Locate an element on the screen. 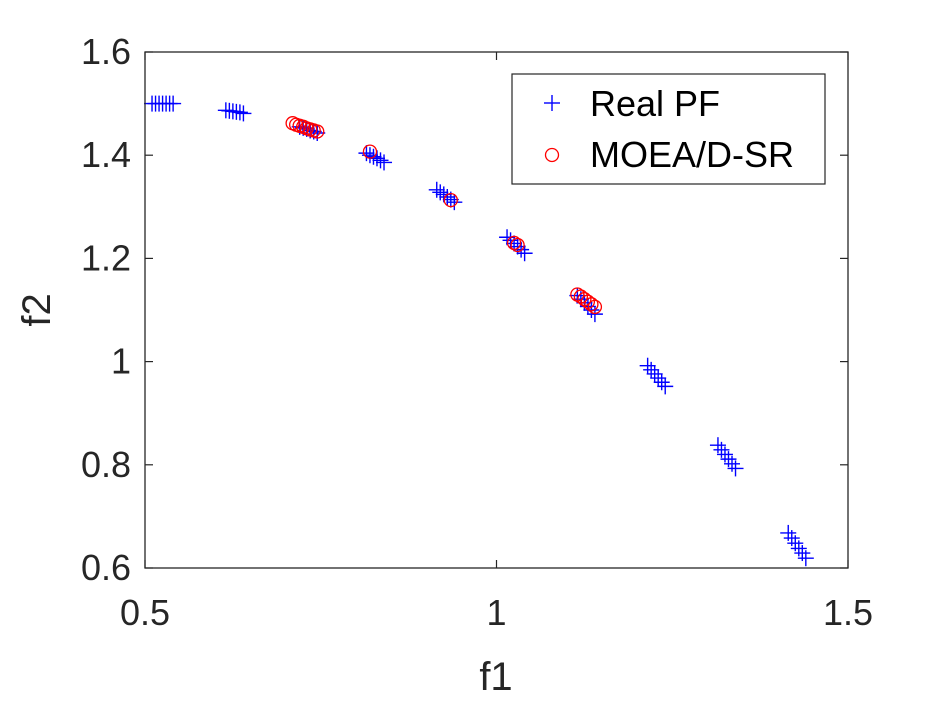 This screenshot has height=702, width=936. x-tick-label: 1.5 is located at coordinates (848, 612).